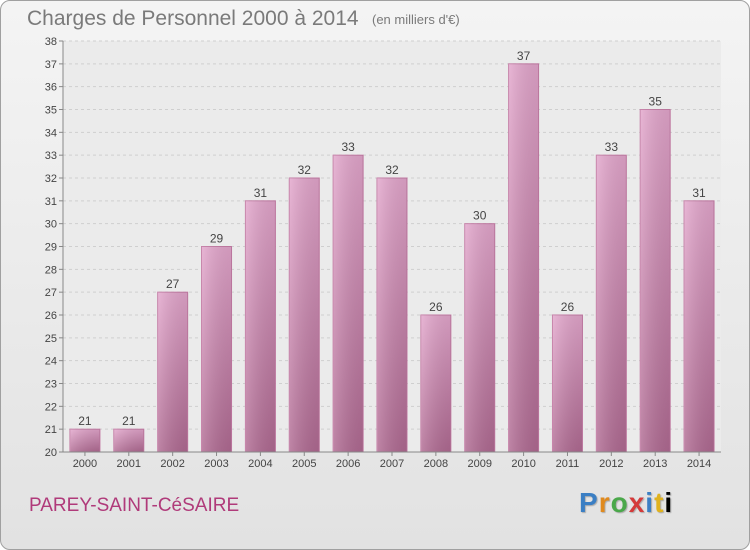  Describe the element at coordinates (637, 502) in the screenshot. I see `logo-letter: x` at that location.